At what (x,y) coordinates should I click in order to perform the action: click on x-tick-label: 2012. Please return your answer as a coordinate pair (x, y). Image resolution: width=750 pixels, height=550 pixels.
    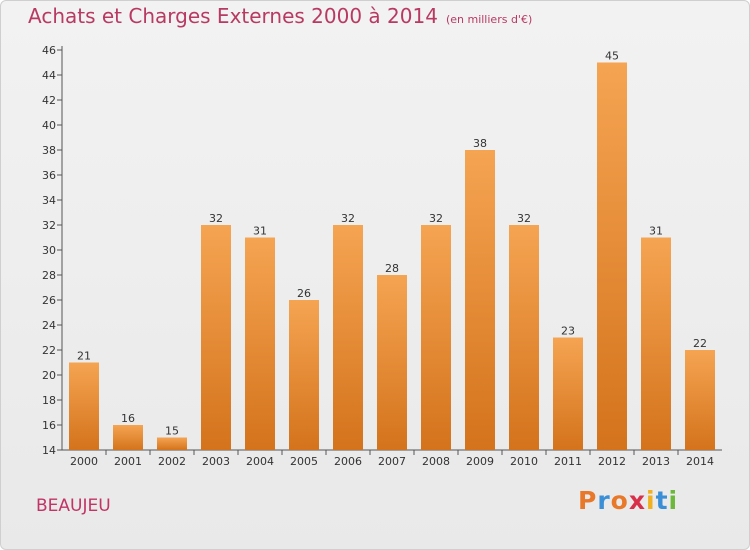
    Looking at the image, I should click on (612, 461).